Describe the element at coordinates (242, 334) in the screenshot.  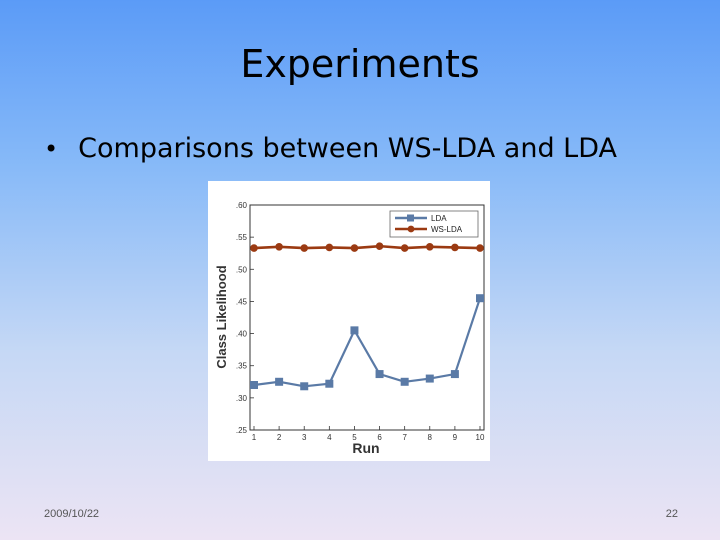
I see `y-tick-label: .40` at that location.